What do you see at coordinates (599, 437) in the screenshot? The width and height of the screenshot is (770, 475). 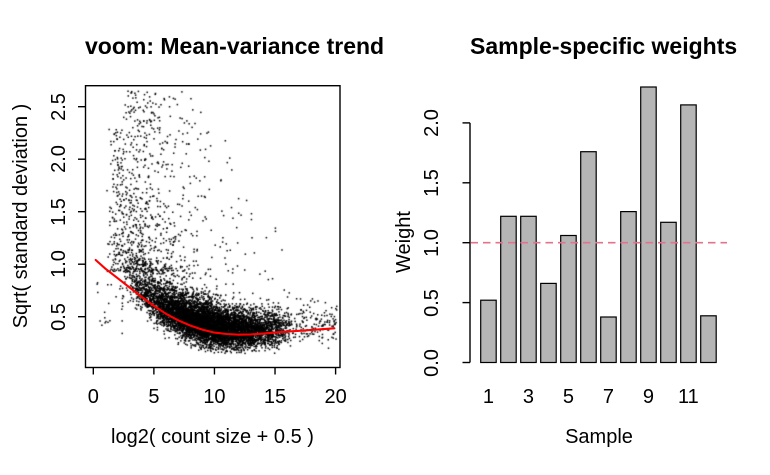 I see `right-plot-xlabel: Sample` at bounding box center [599, 437].